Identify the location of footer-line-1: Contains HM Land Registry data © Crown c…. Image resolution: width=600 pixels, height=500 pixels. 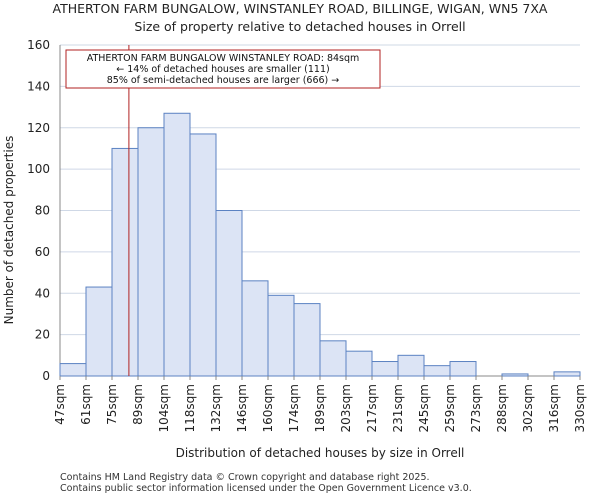
(245, 477).